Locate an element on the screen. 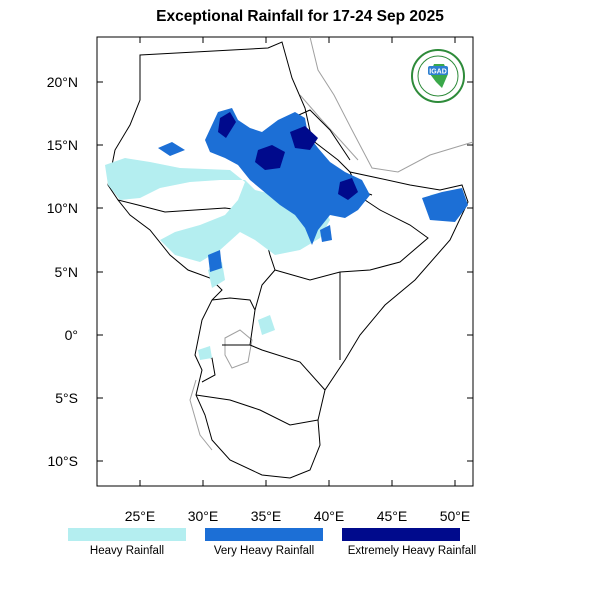  very-heavy-rainfall-areas is located at coordinates (313, 190).